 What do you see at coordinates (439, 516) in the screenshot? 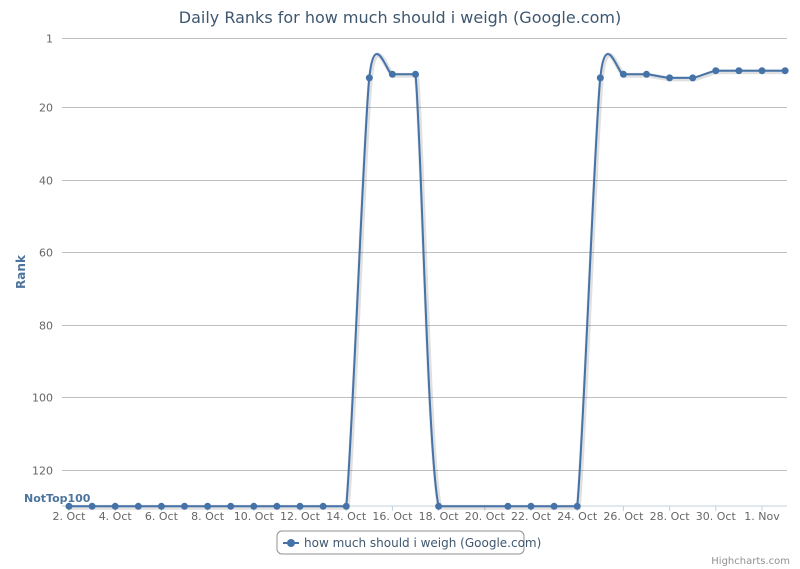
I see `x-tick-label: 18. Oct` at bounding box center [439, 516].